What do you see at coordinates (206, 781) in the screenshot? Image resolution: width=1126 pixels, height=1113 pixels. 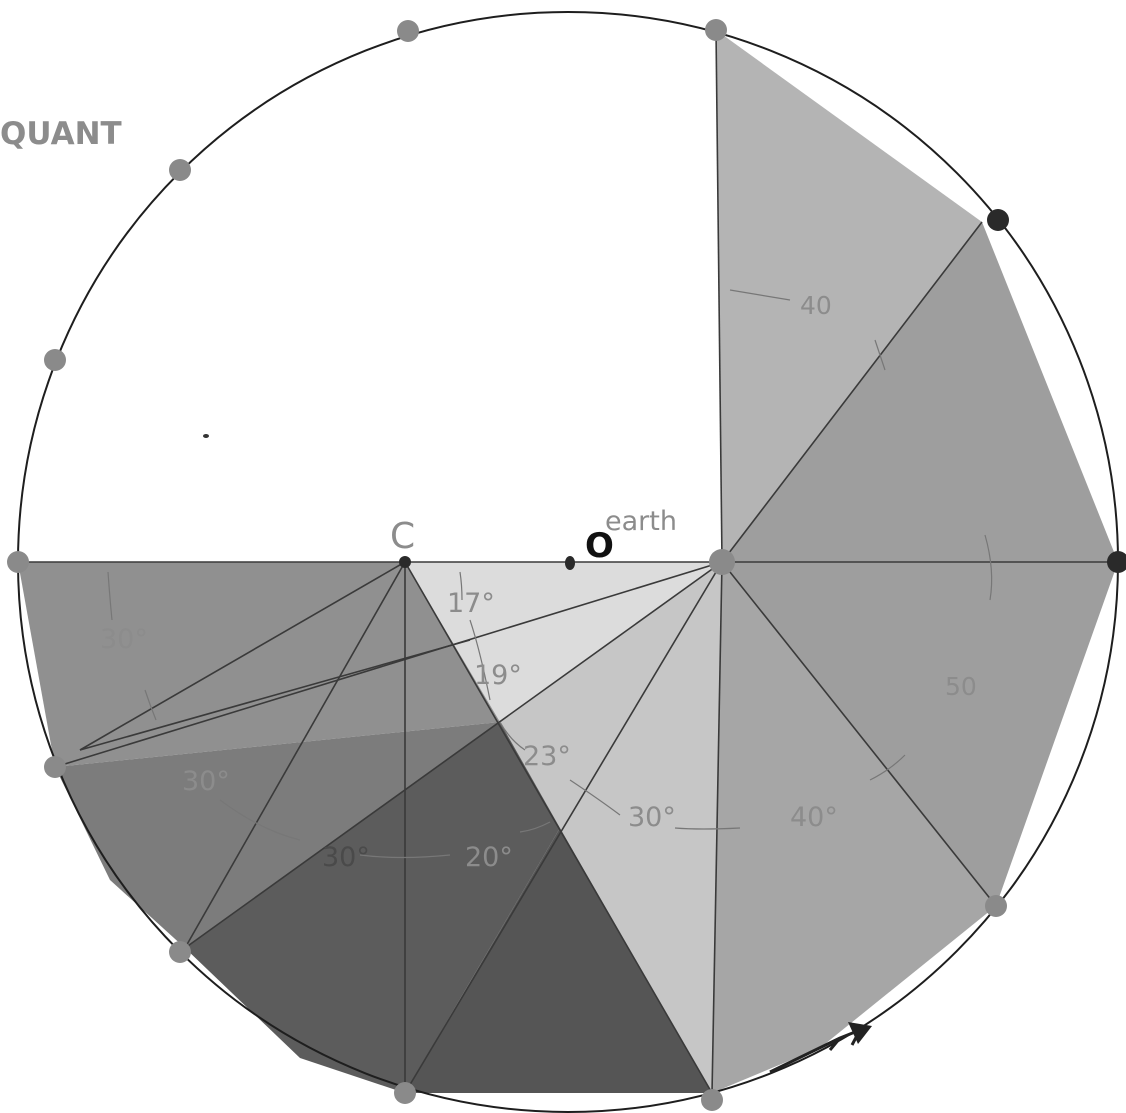 I see `angle-label-30-left-lower: 30°` at bounding box center [206, 781].